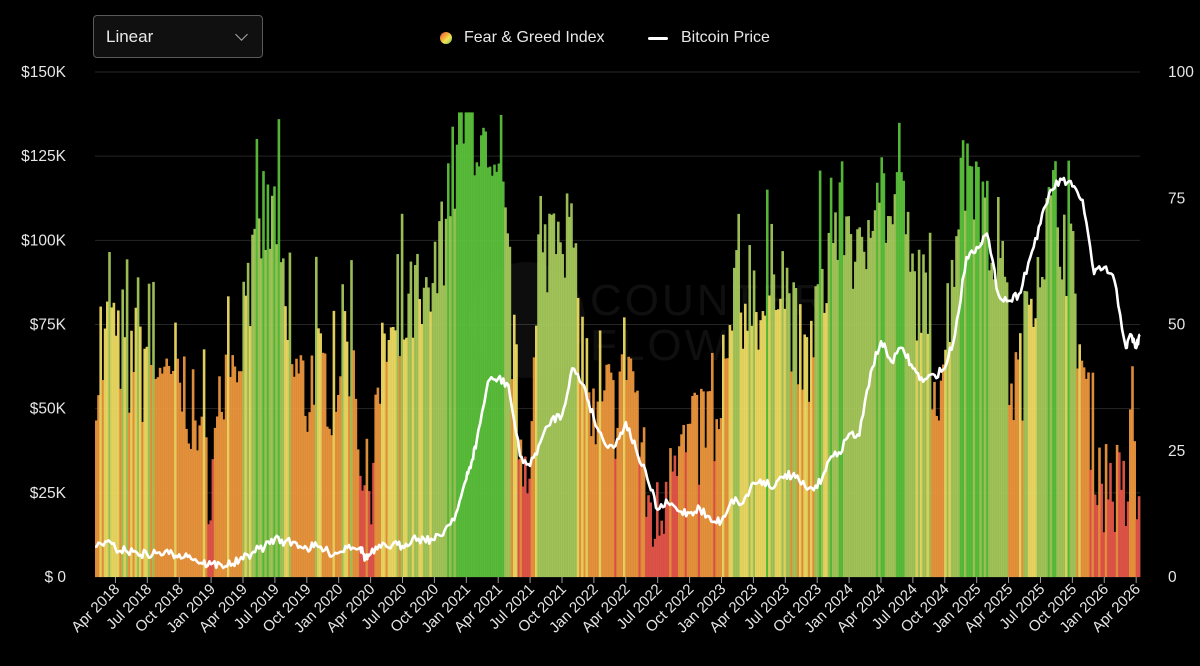  I want to click on legend-bitcoin-price-label: Bitcoin Price, so click(725, 37).